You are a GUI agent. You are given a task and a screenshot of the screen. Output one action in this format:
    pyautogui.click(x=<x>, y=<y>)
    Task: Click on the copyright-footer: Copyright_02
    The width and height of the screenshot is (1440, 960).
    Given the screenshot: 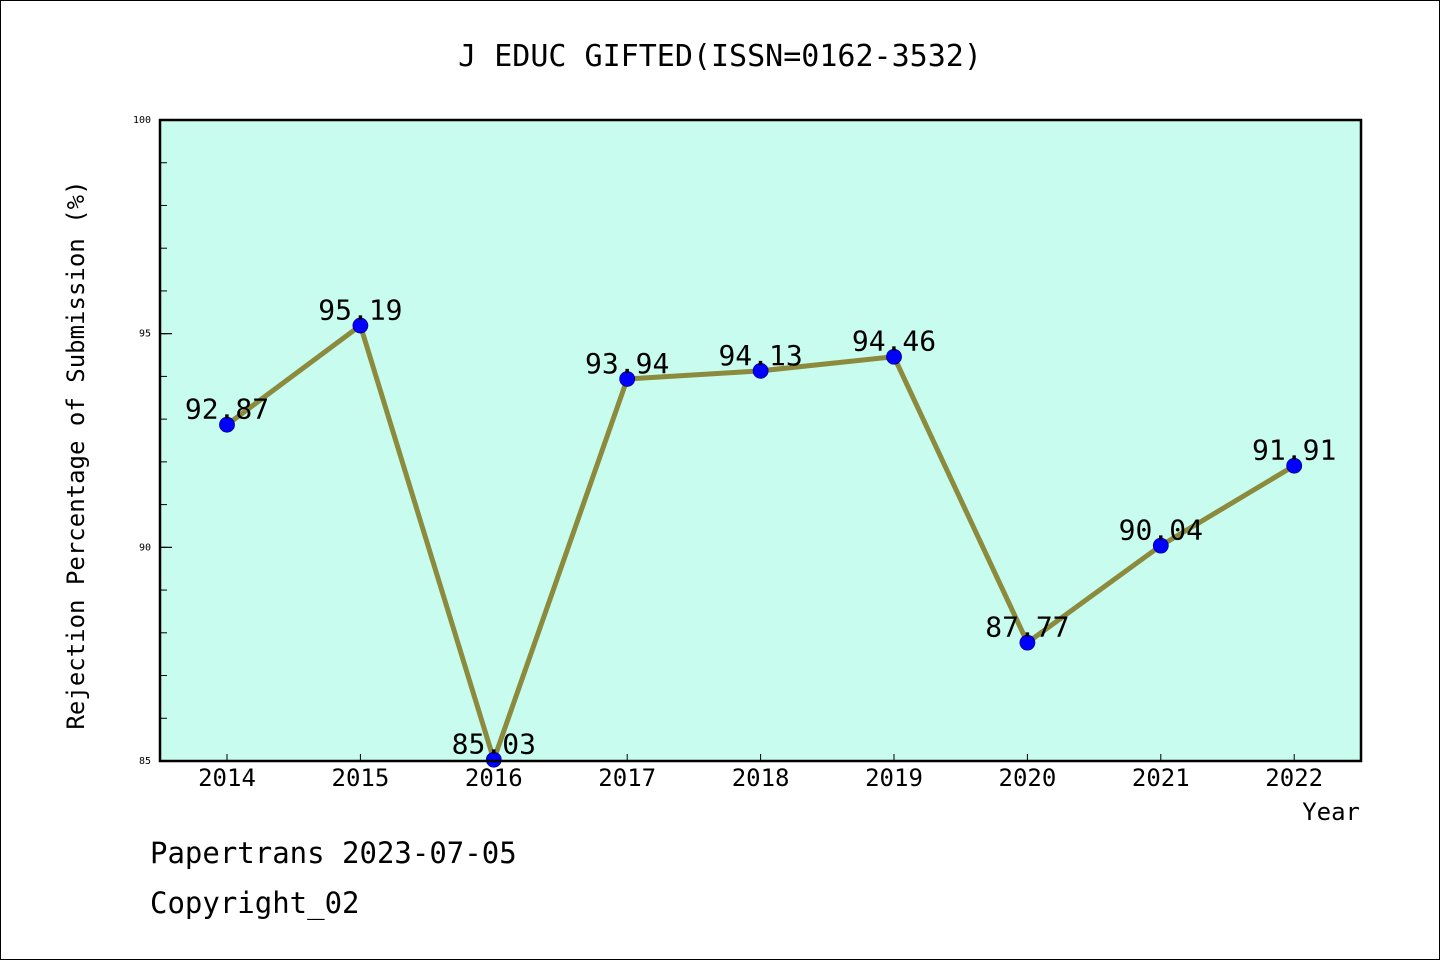 What is the action you would take?
    pyautogui.click(x=255, y=903)
    